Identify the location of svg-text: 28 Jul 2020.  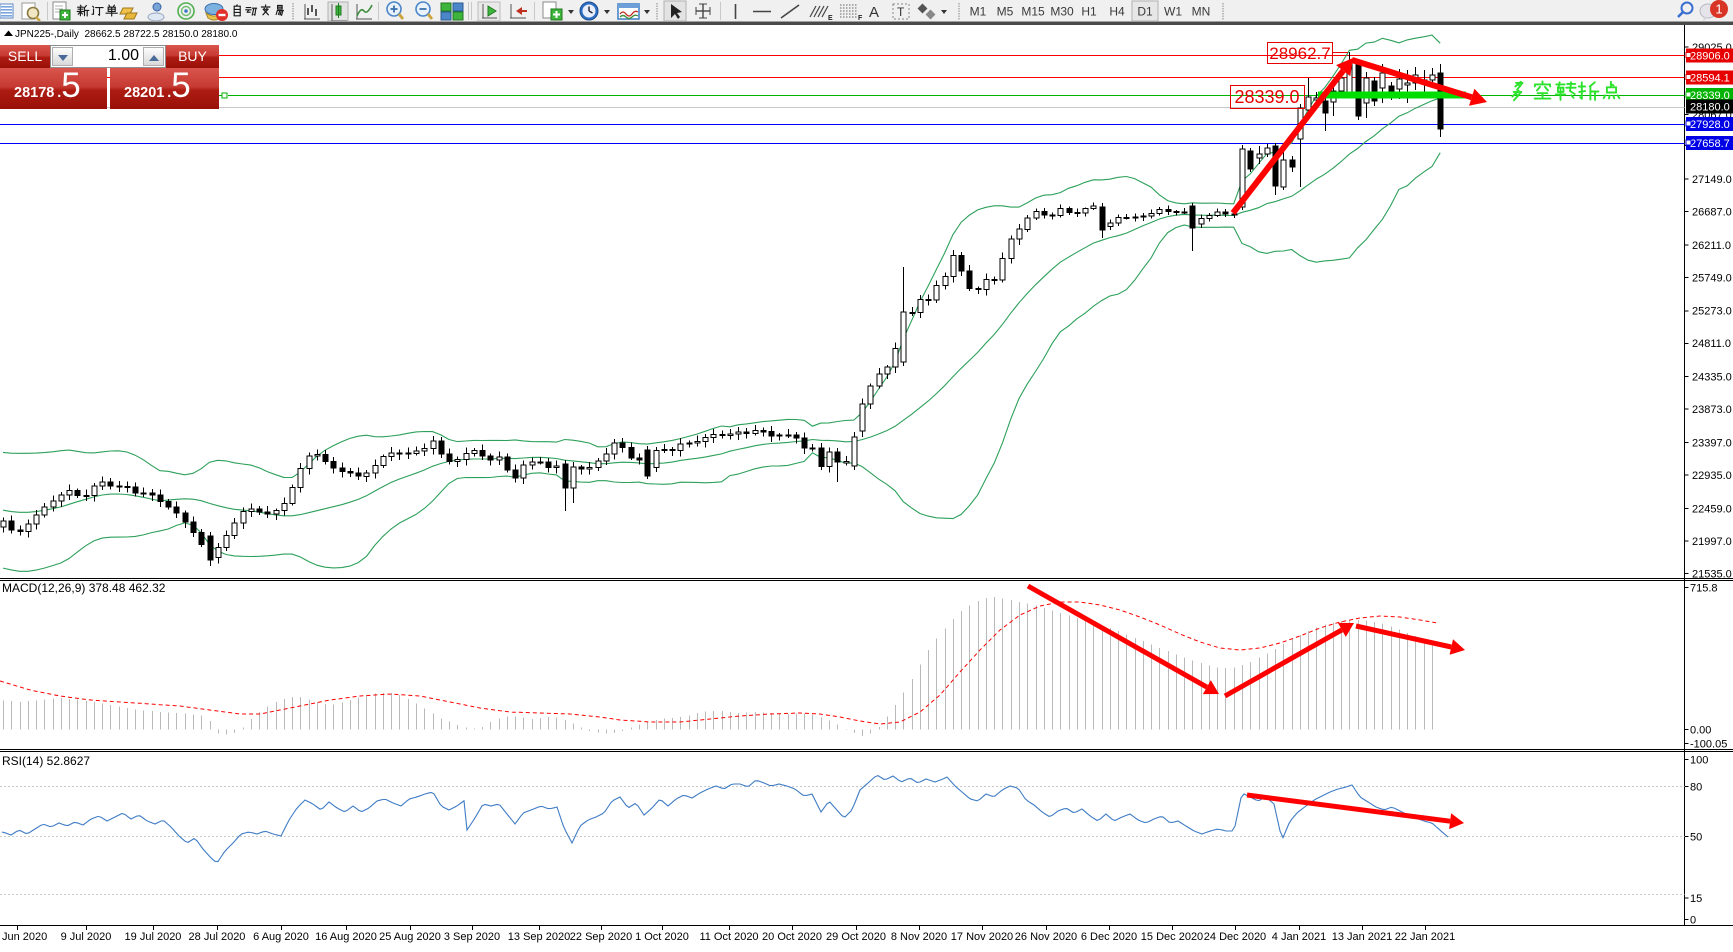
(217, 937).